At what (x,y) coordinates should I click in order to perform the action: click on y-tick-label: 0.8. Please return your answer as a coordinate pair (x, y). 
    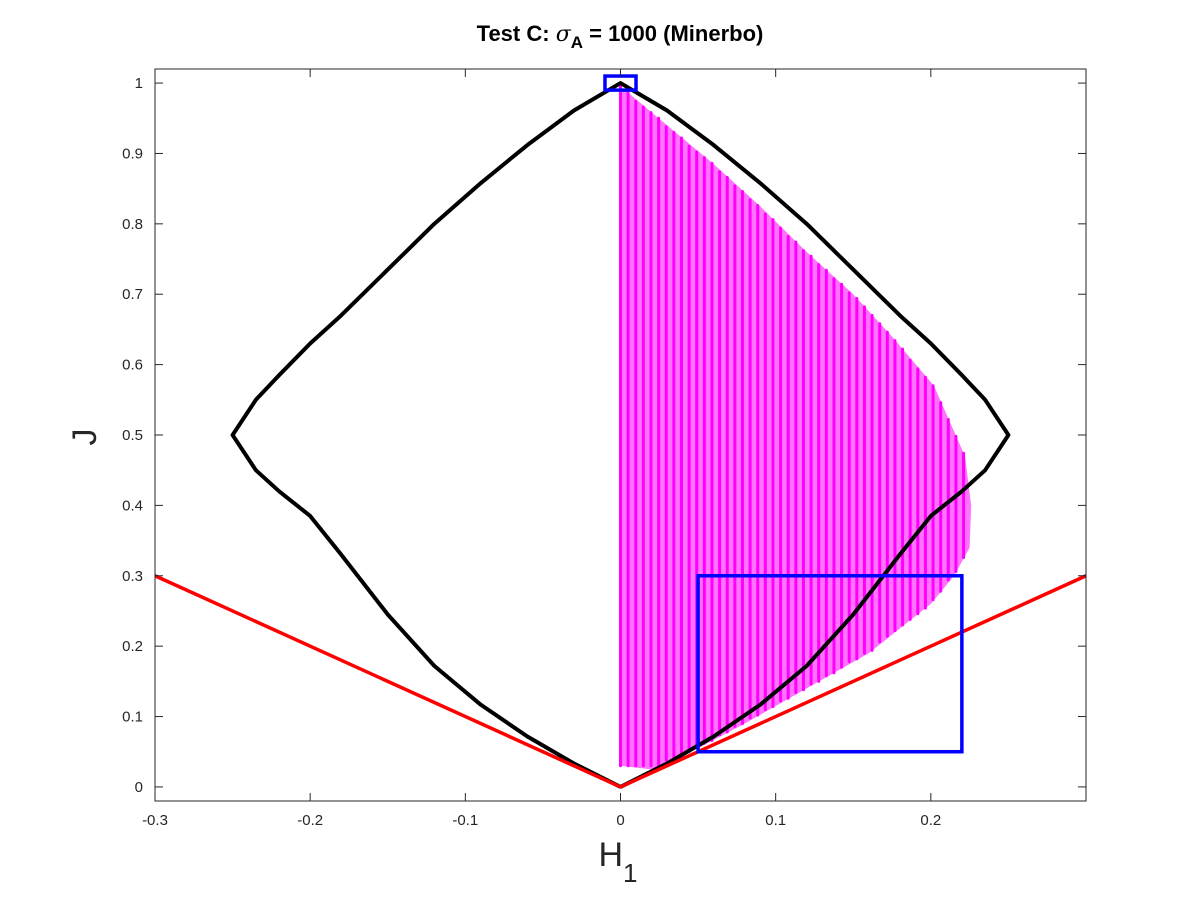
    Looking at the image, I should click on (132, 224).